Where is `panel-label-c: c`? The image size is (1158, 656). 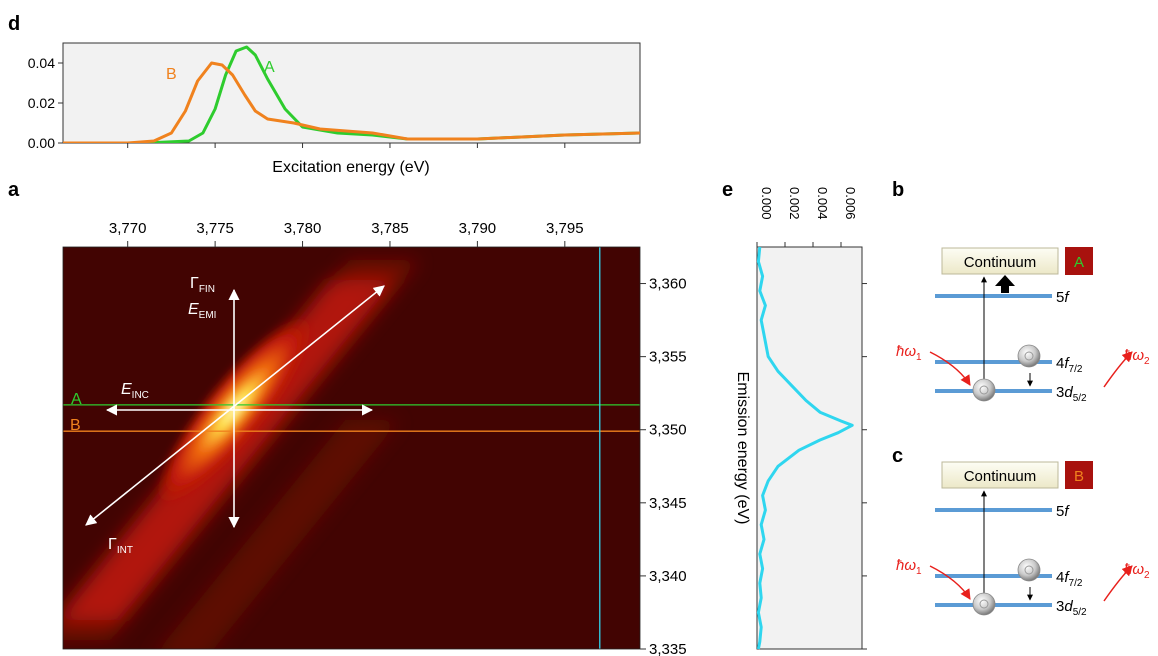 panel-label-c: c is located at coordinates (897, 456).